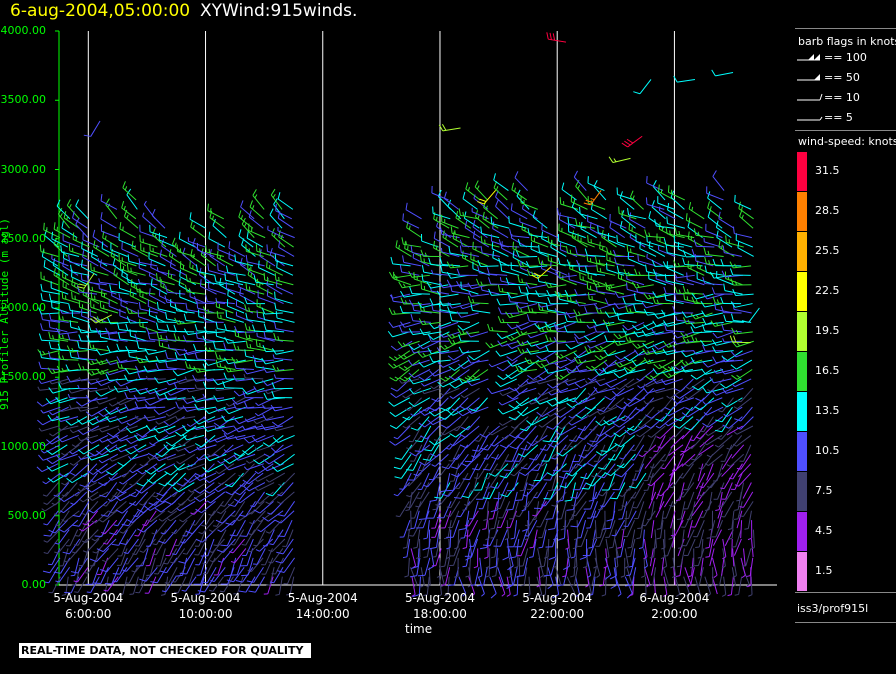  I want to click on flag-glyph, so click(810, 97).